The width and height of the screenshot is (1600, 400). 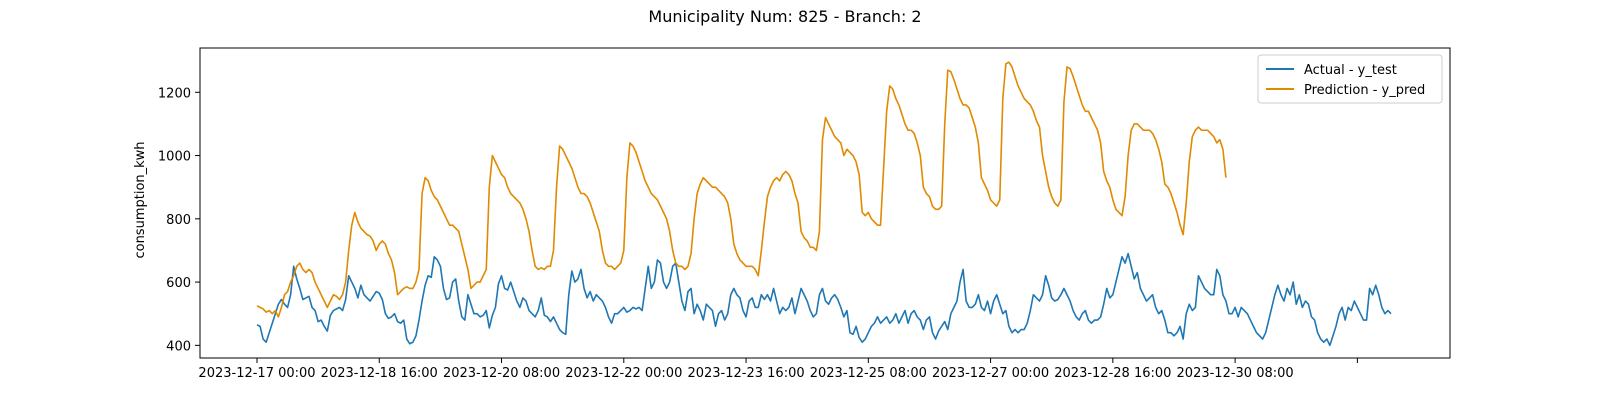 I want to click on x-tick-label: 2023-12-20 08:00, so click(x=501, y=373).